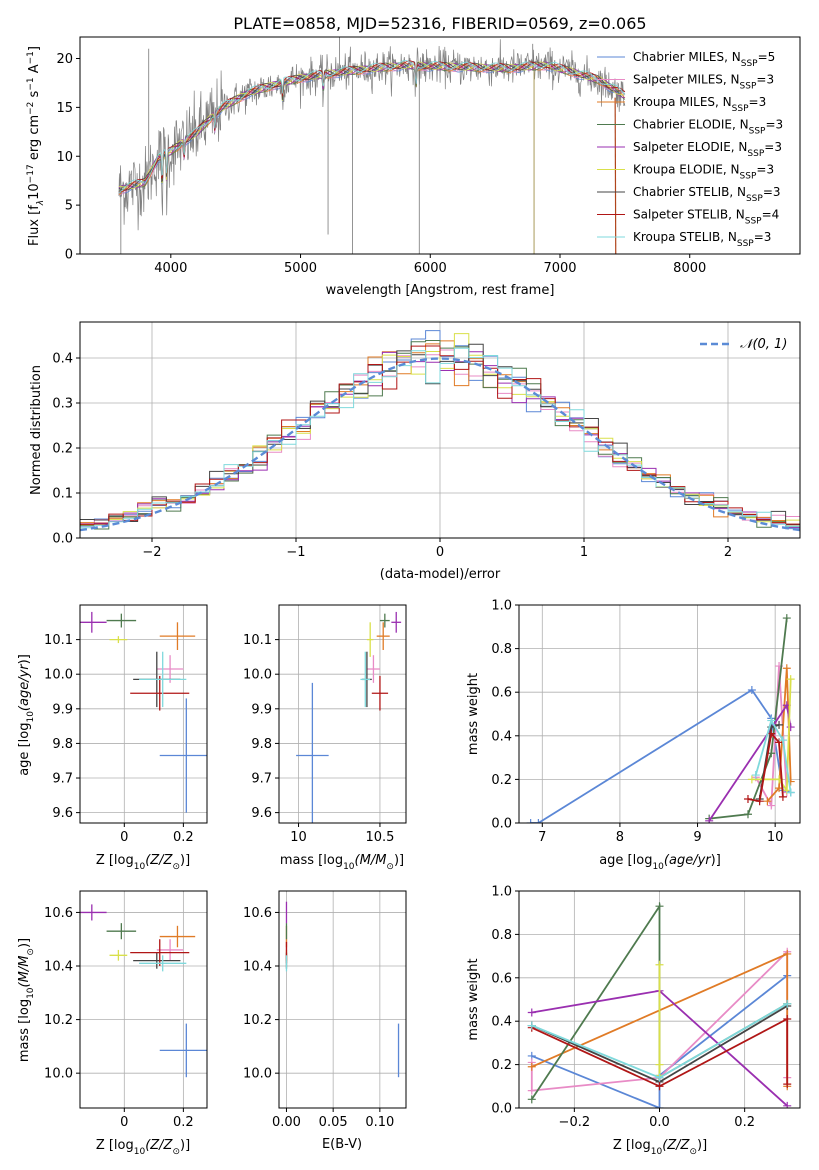  Describe the element at coordinates (342, 1144) in the screenshot. I see `x-axis-label: E(B-V)` at that location.